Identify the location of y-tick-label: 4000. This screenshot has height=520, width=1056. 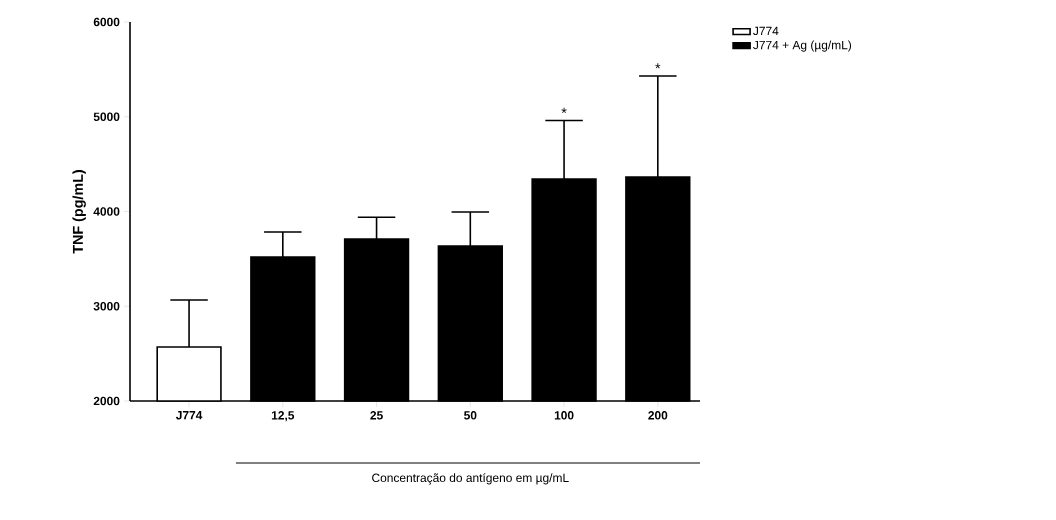
(106, 211).